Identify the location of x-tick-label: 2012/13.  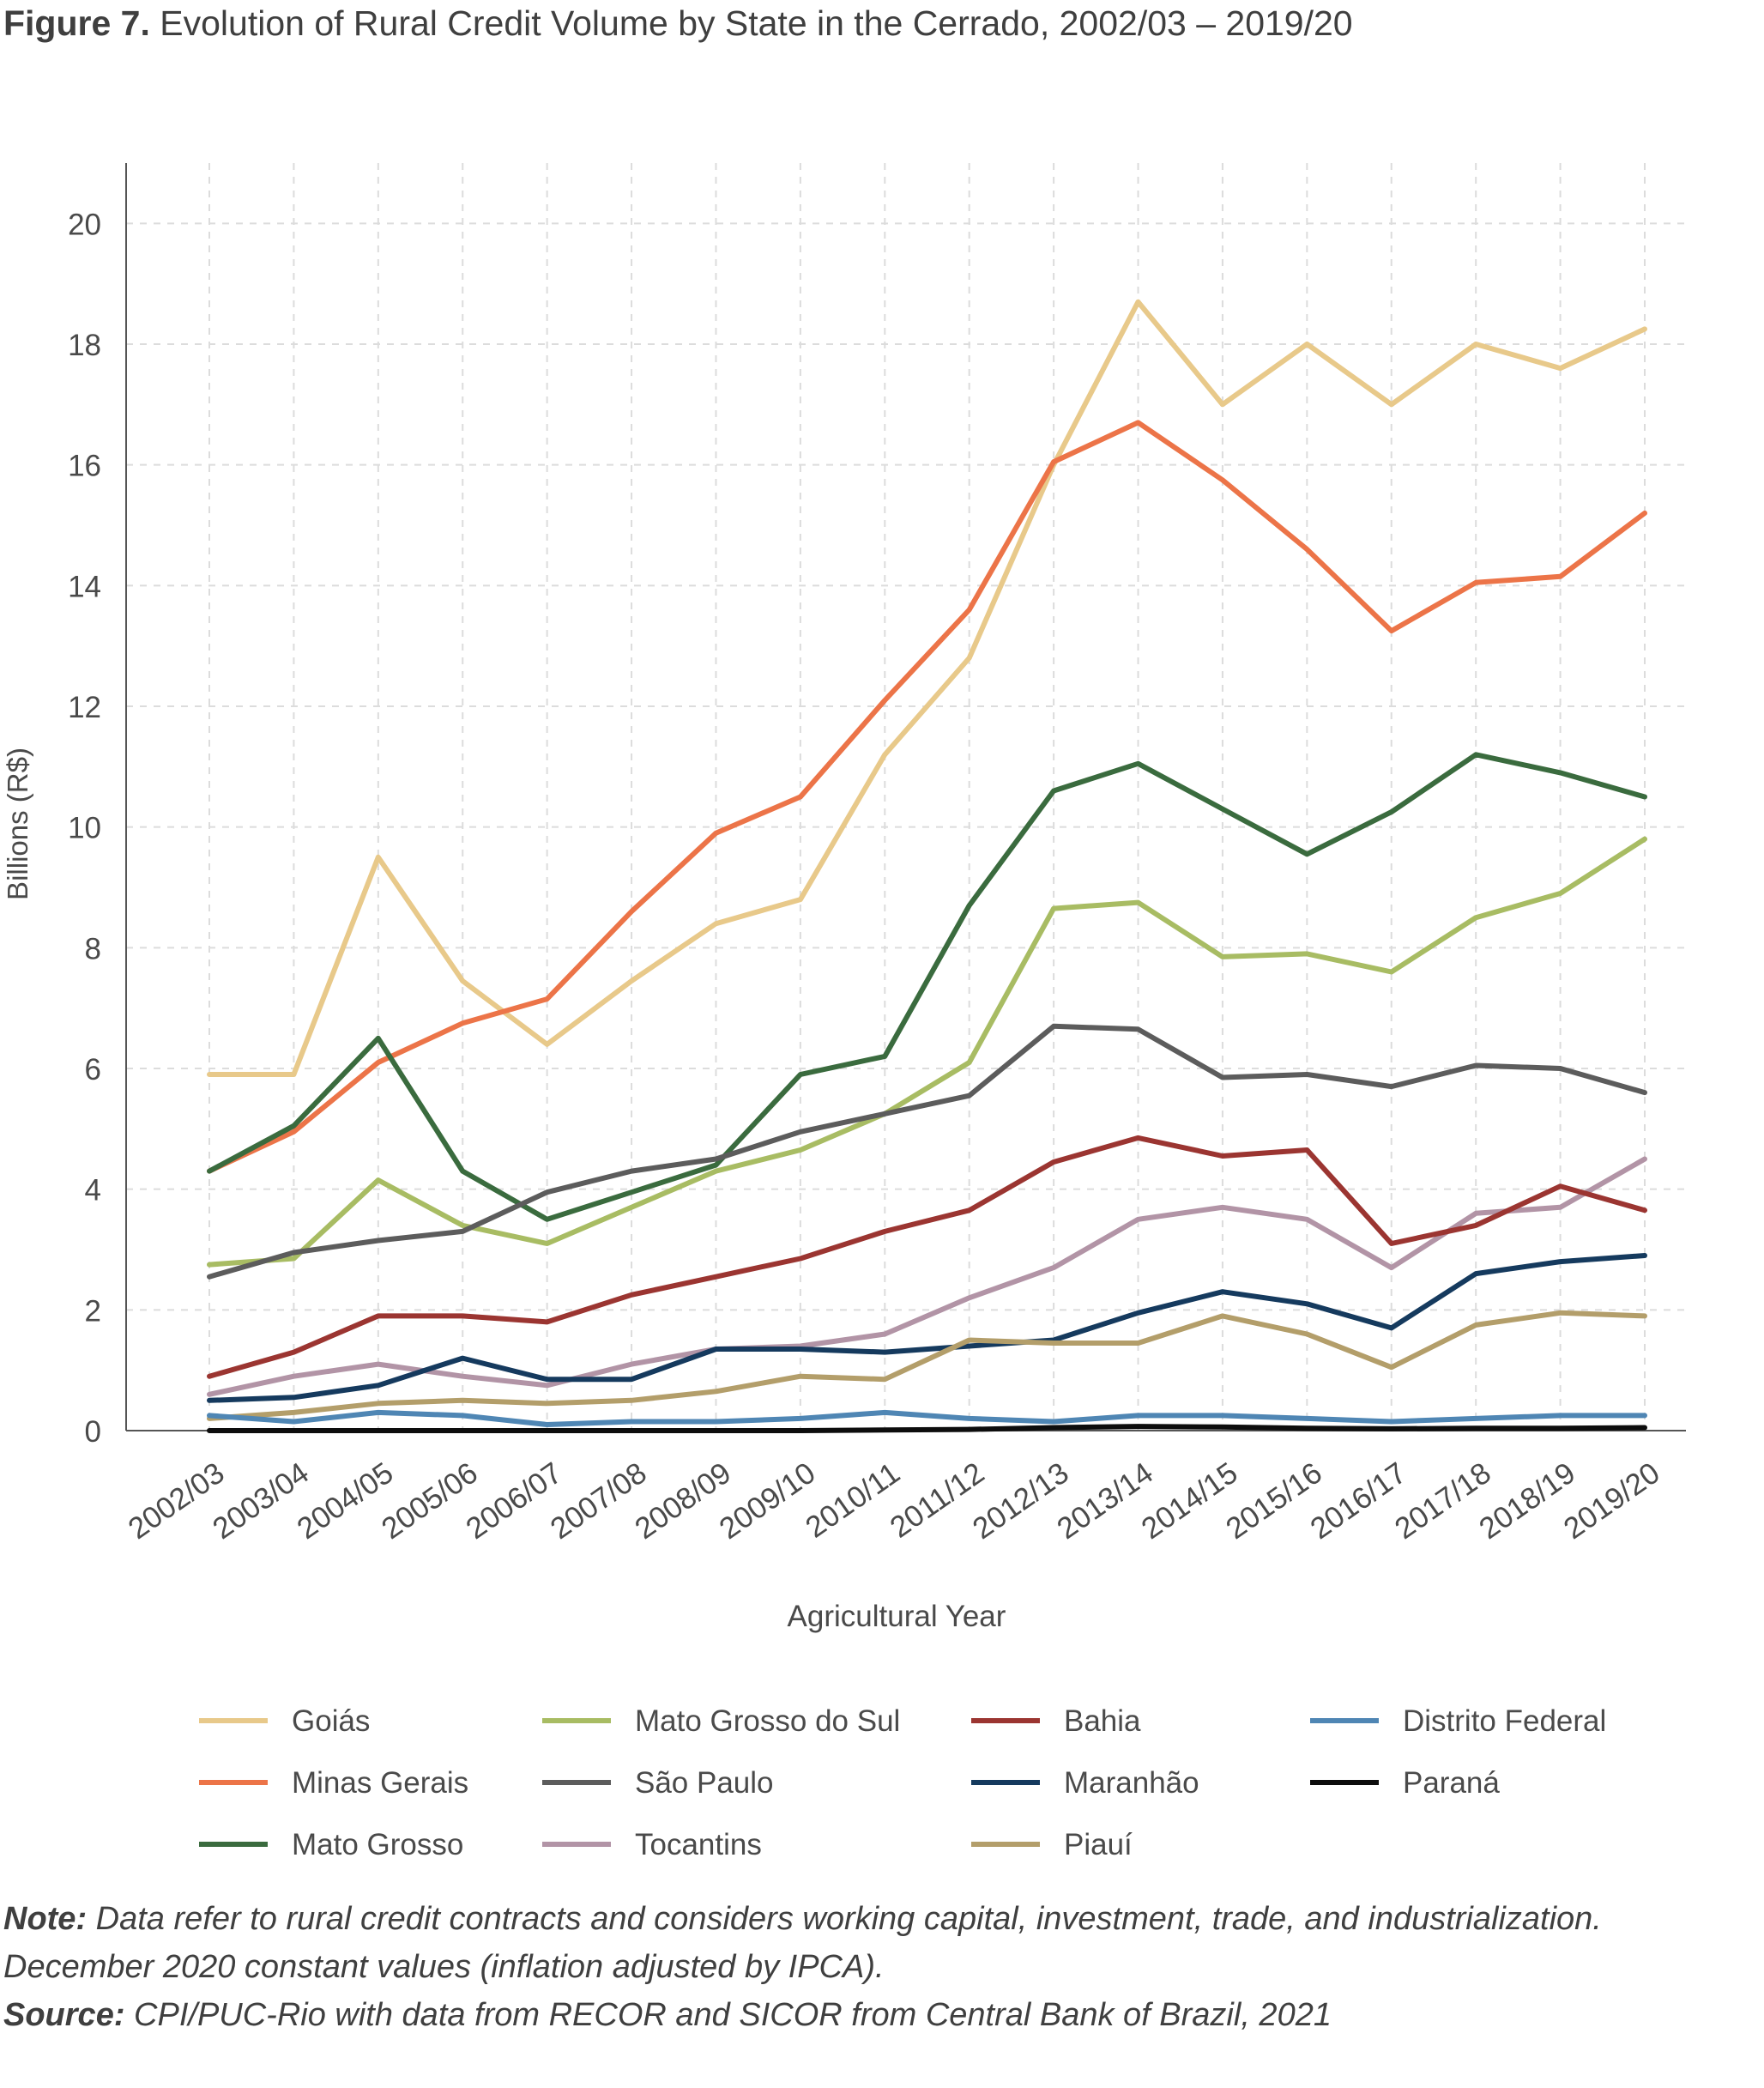
(1021, 1501).